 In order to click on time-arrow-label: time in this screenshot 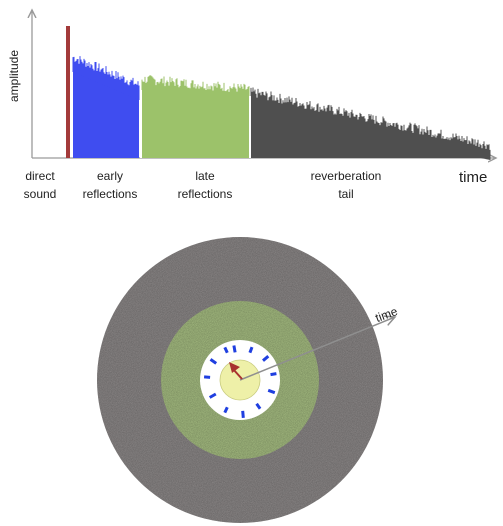, I will do `click(386, 314)`.